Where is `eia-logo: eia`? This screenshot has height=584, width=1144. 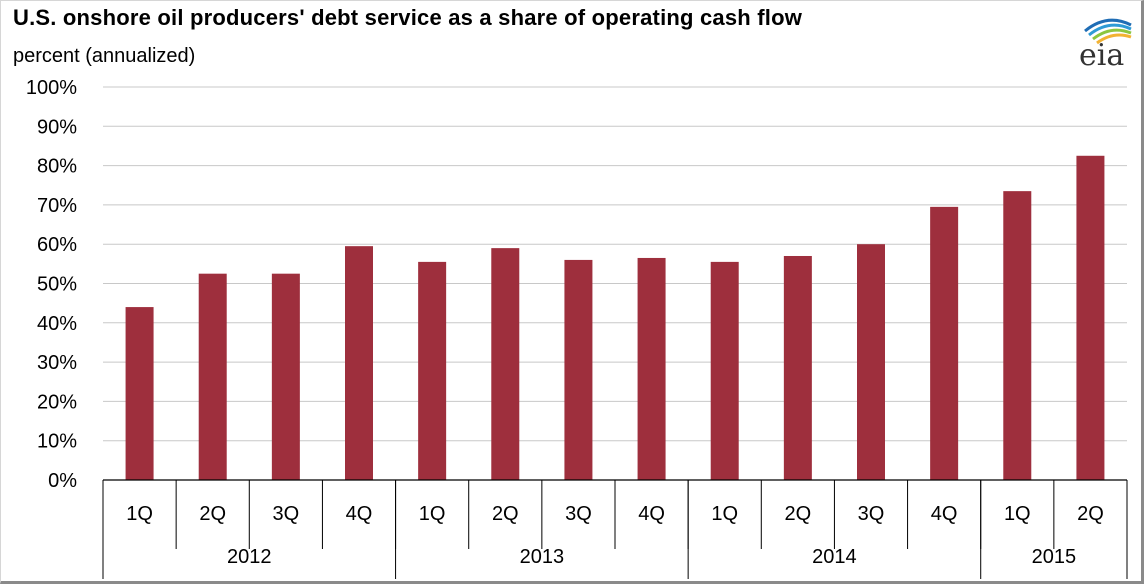
eia-logo: eia is located at coordinates (1103, 41).